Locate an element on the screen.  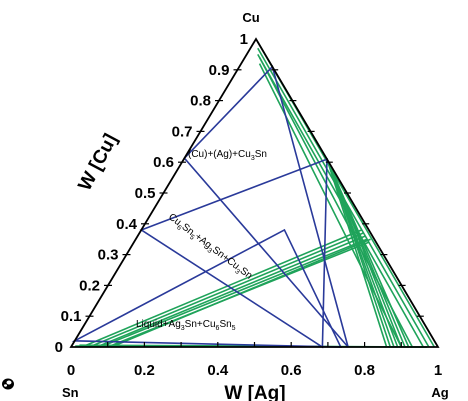
y-tick-label: 0.5 is located at coordinates (145, 193).